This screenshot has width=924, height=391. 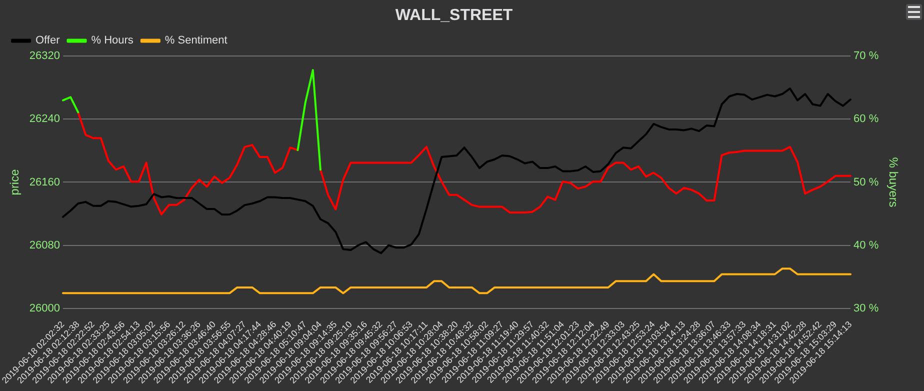 What do you see at coordinates (44, 308) in the screenshot?
I see `y-tick-label: 26000` at bounding box center [44, 308].